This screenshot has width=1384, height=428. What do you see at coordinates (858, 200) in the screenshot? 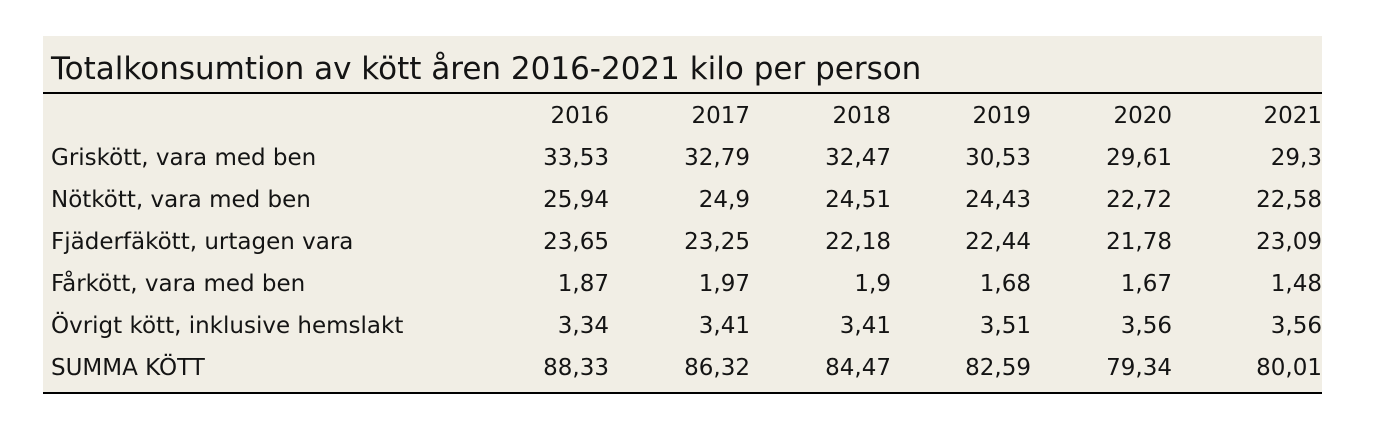
I see `table-cell: 24,51` at bounding box center [858, 200].